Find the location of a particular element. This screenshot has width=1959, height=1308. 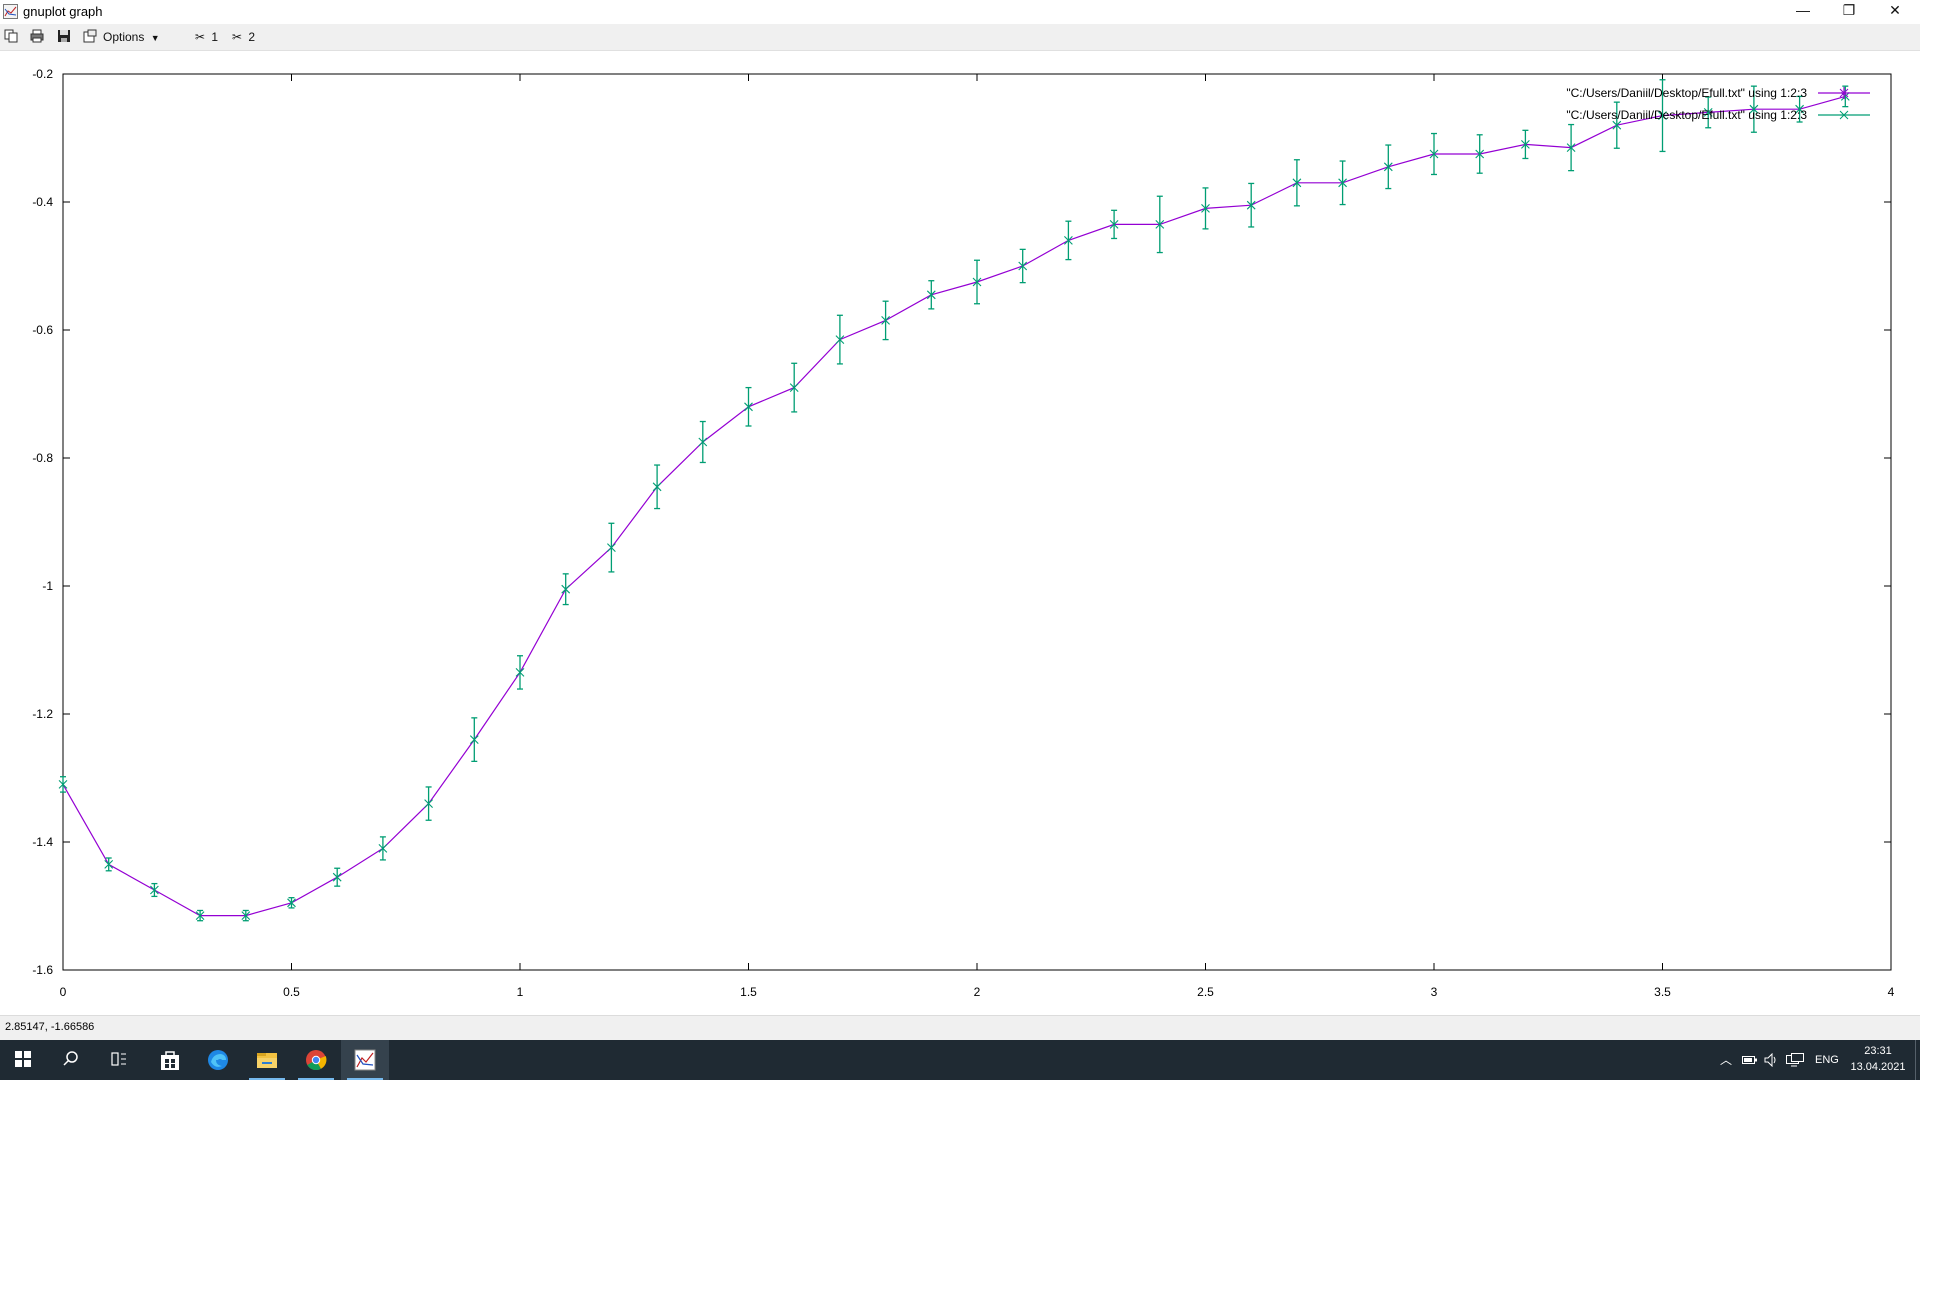

y-tick-label: -1 is located at coordinates (47, 586).